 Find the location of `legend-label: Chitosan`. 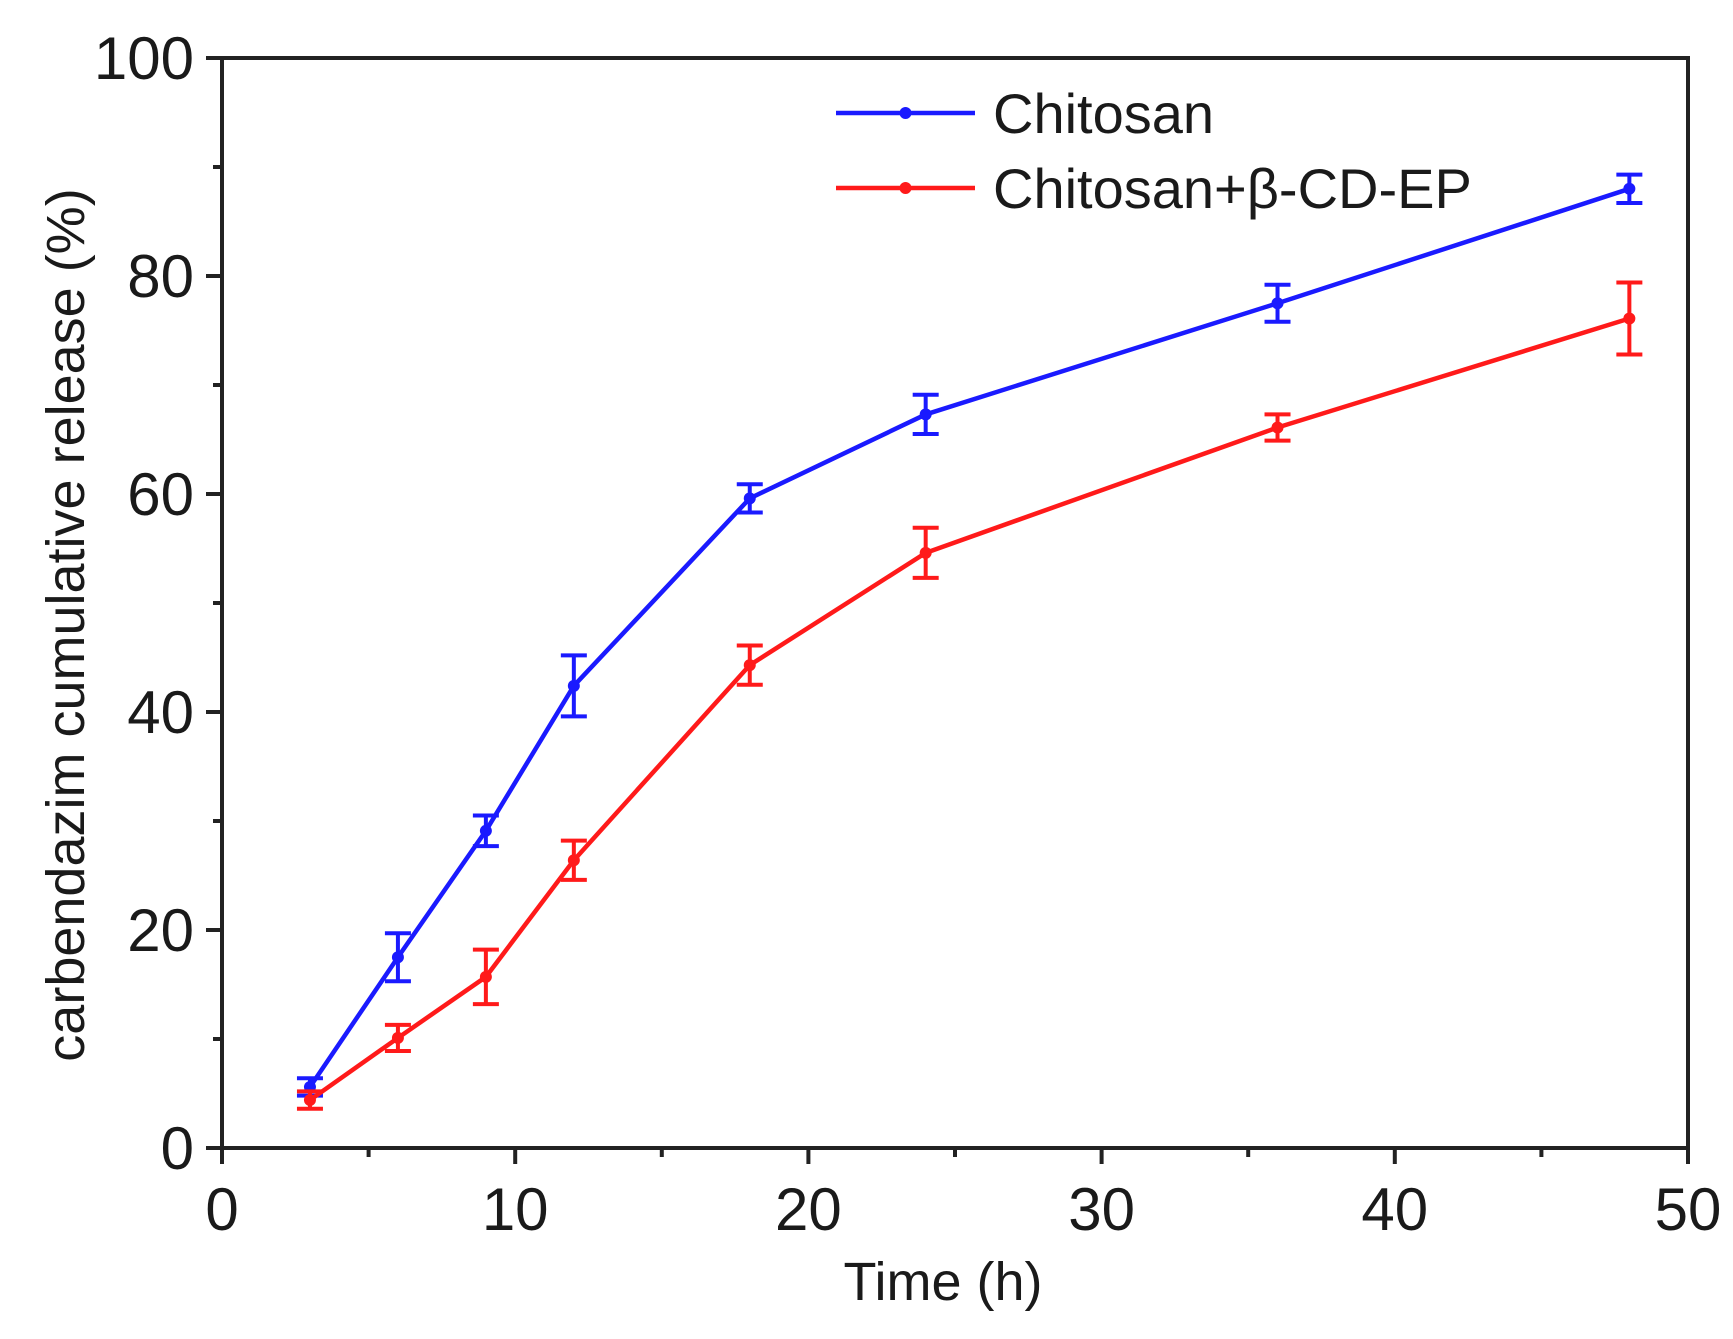

legend-label: Chitosan is located at coordinates (1103, 113).